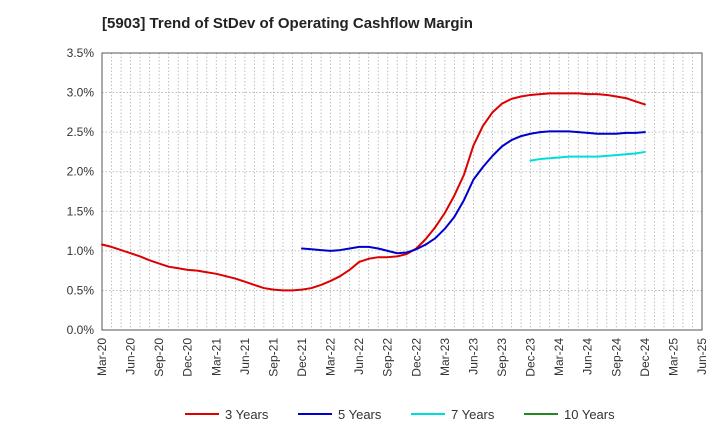 Image resolution: width=720 pixels, height=445 pixels. What do you see at coordinates (302, 357) in the screenshot?
I see `x-tick-label: Dec-21` at bounding box center [302, 357].